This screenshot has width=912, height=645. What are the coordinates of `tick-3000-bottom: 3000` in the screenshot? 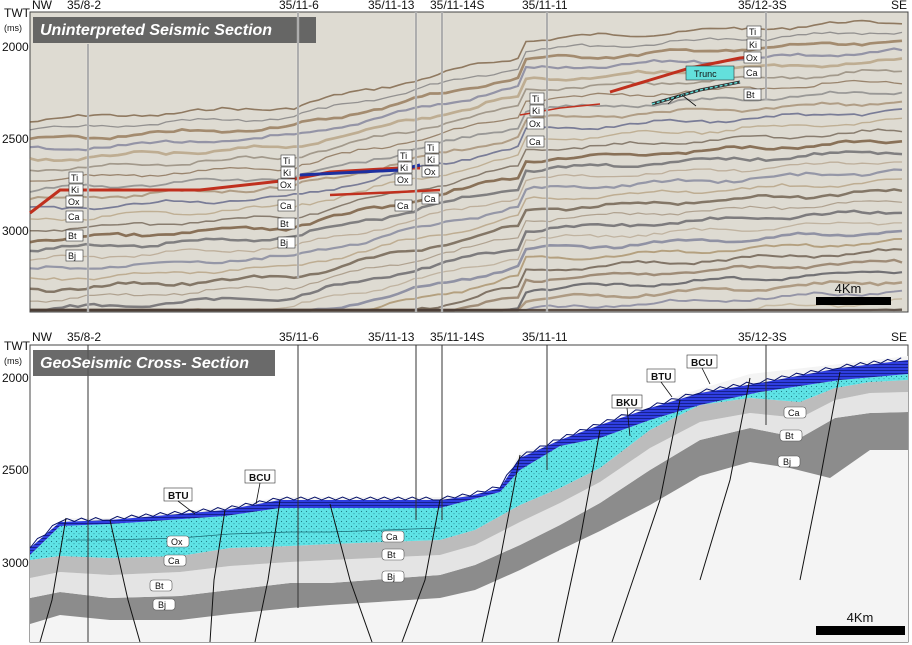 It's located at (15, 563).